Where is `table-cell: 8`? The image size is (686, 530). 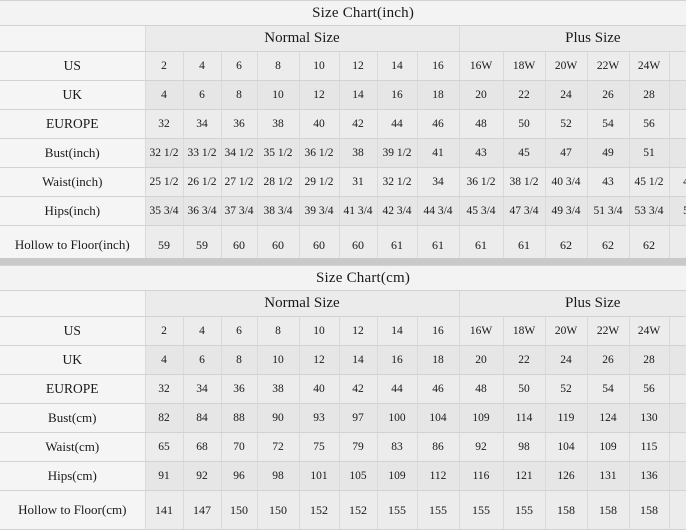
table-cell: 8 is located at coordinates (278, 66).